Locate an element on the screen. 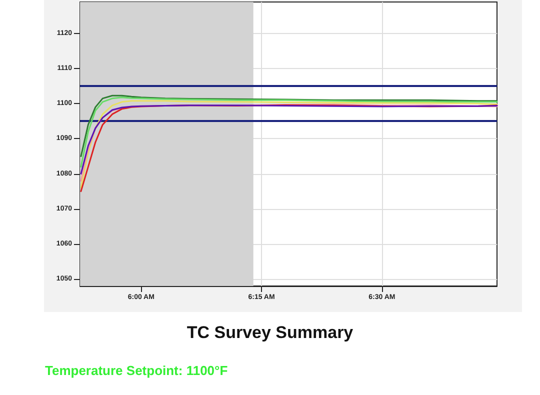  text: Temperature Setpoint: 1100°F is located at coordinates (136, 370).